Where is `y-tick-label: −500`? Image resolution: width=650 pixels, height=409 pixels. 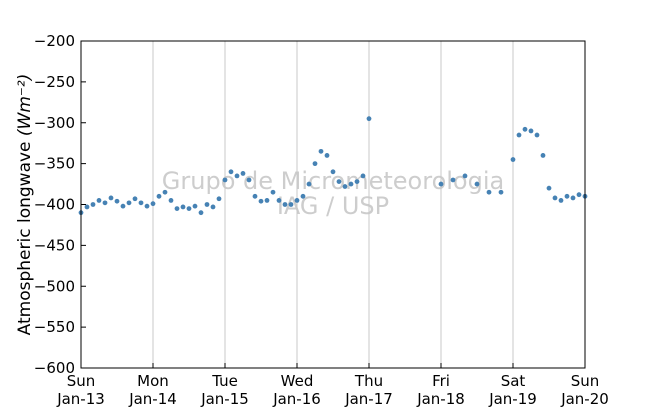
y-tick-label: −500 is located at coordinates (54, 286).